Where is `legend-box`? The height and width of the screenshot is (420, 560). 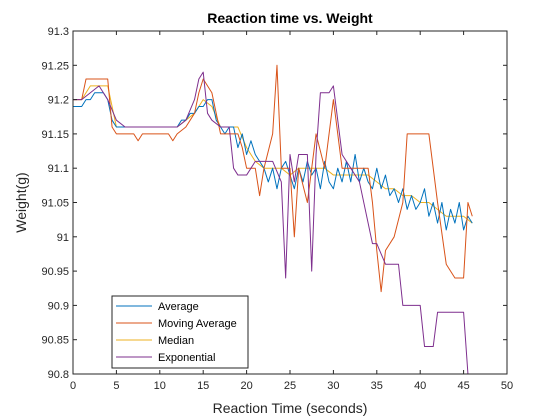 legend-box is located at coordinates (180, 332).